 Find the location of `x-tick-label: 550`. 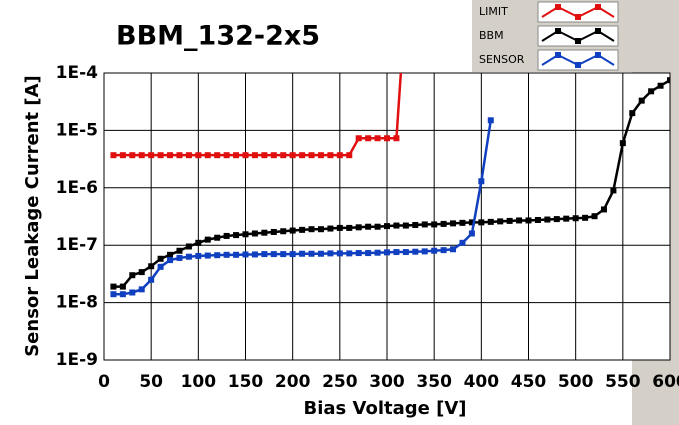

x-tick-label: 550 is located at coordinates (623, 382).